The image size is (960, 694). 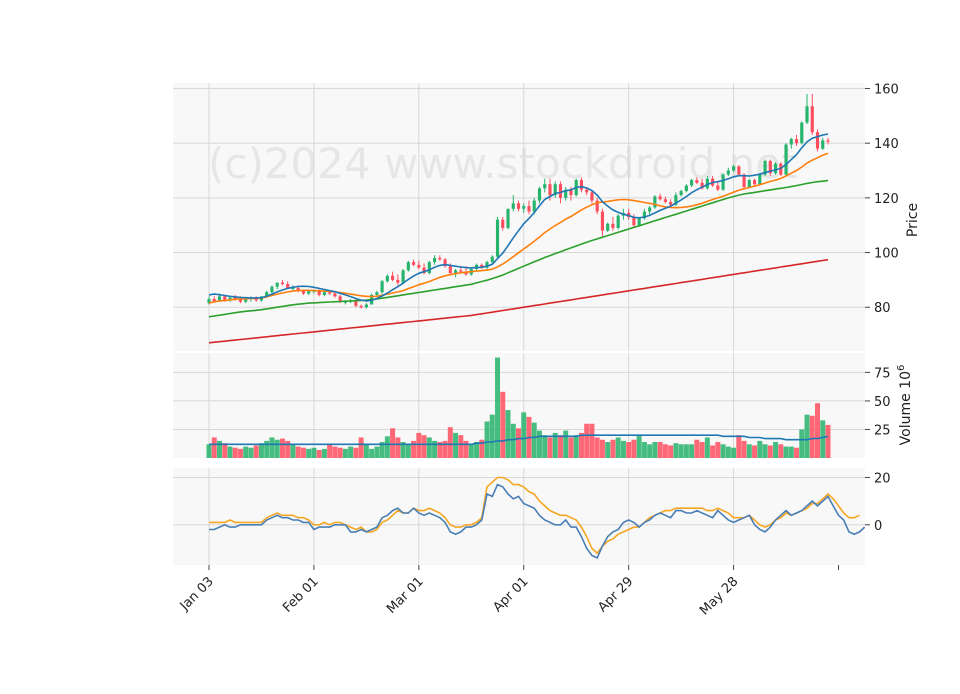 I want to click on y-tick-label: 0, so click(x=878, y=526).